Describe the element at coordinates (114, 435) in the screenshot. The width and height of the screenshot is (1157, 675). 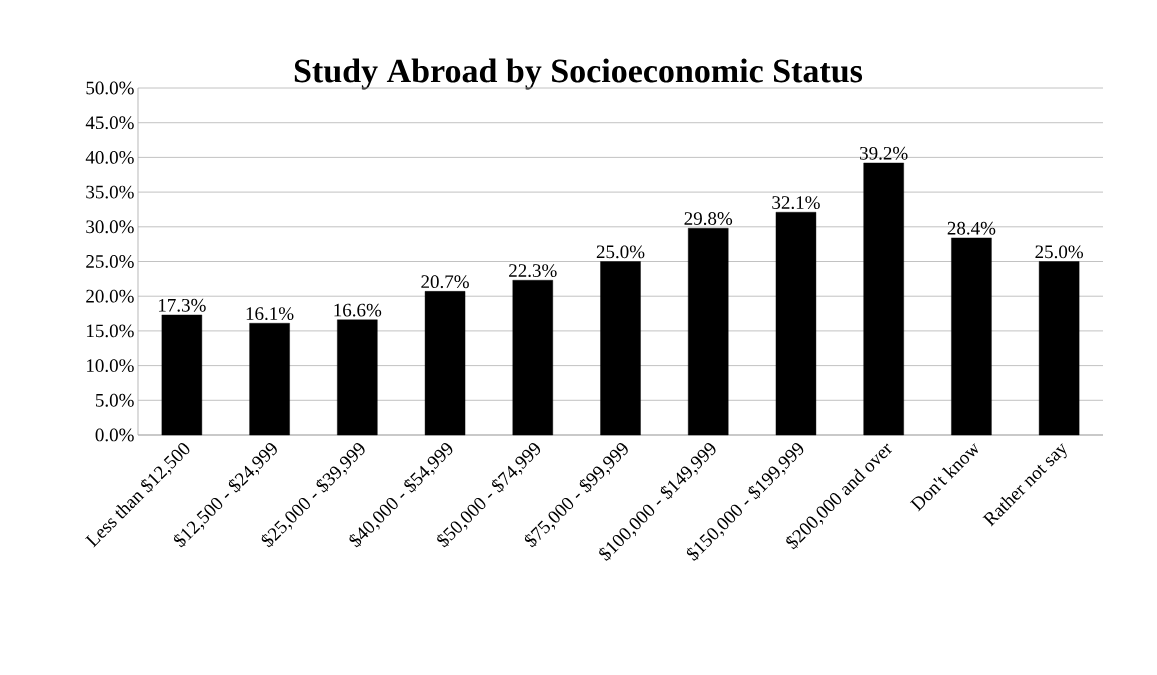
I see `y-tick-label: 0.0%` at that location.